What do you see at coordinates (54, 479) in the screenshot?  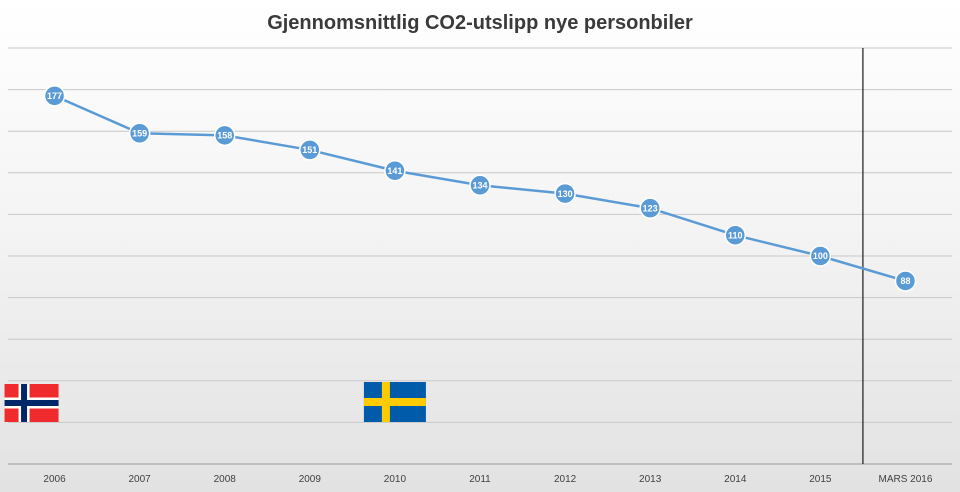 I see `x-tick-label: 2006` at bounding box center [54, 479].